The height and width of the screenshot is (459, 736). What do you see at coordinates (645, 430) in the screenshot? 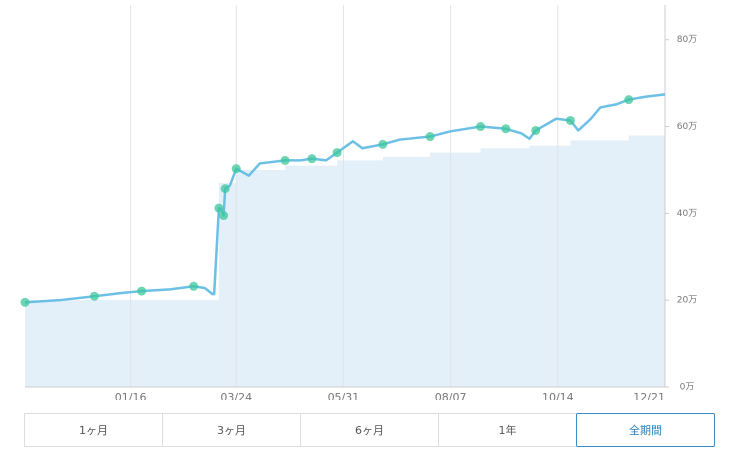
I see `range-button: 全期間` at bounding box center [645, 430].